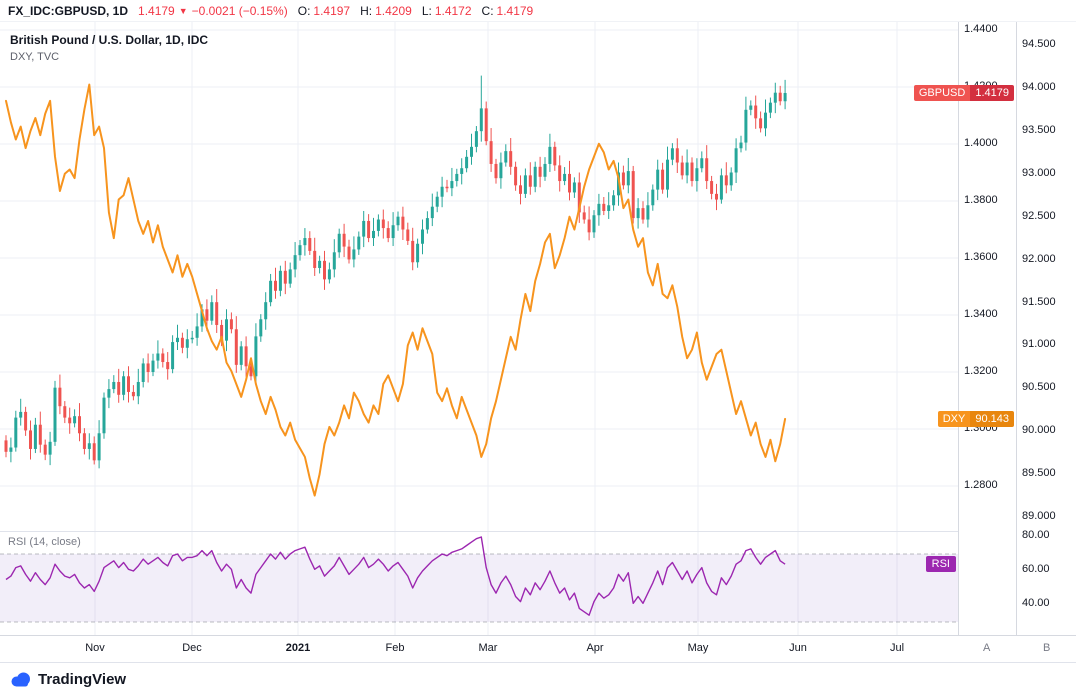 Image resolution: width=1076 pixels, height=696 pixels. Describe the element at coordinates (426, 10) in the screenshot. I see `low-label: L:` at that location.